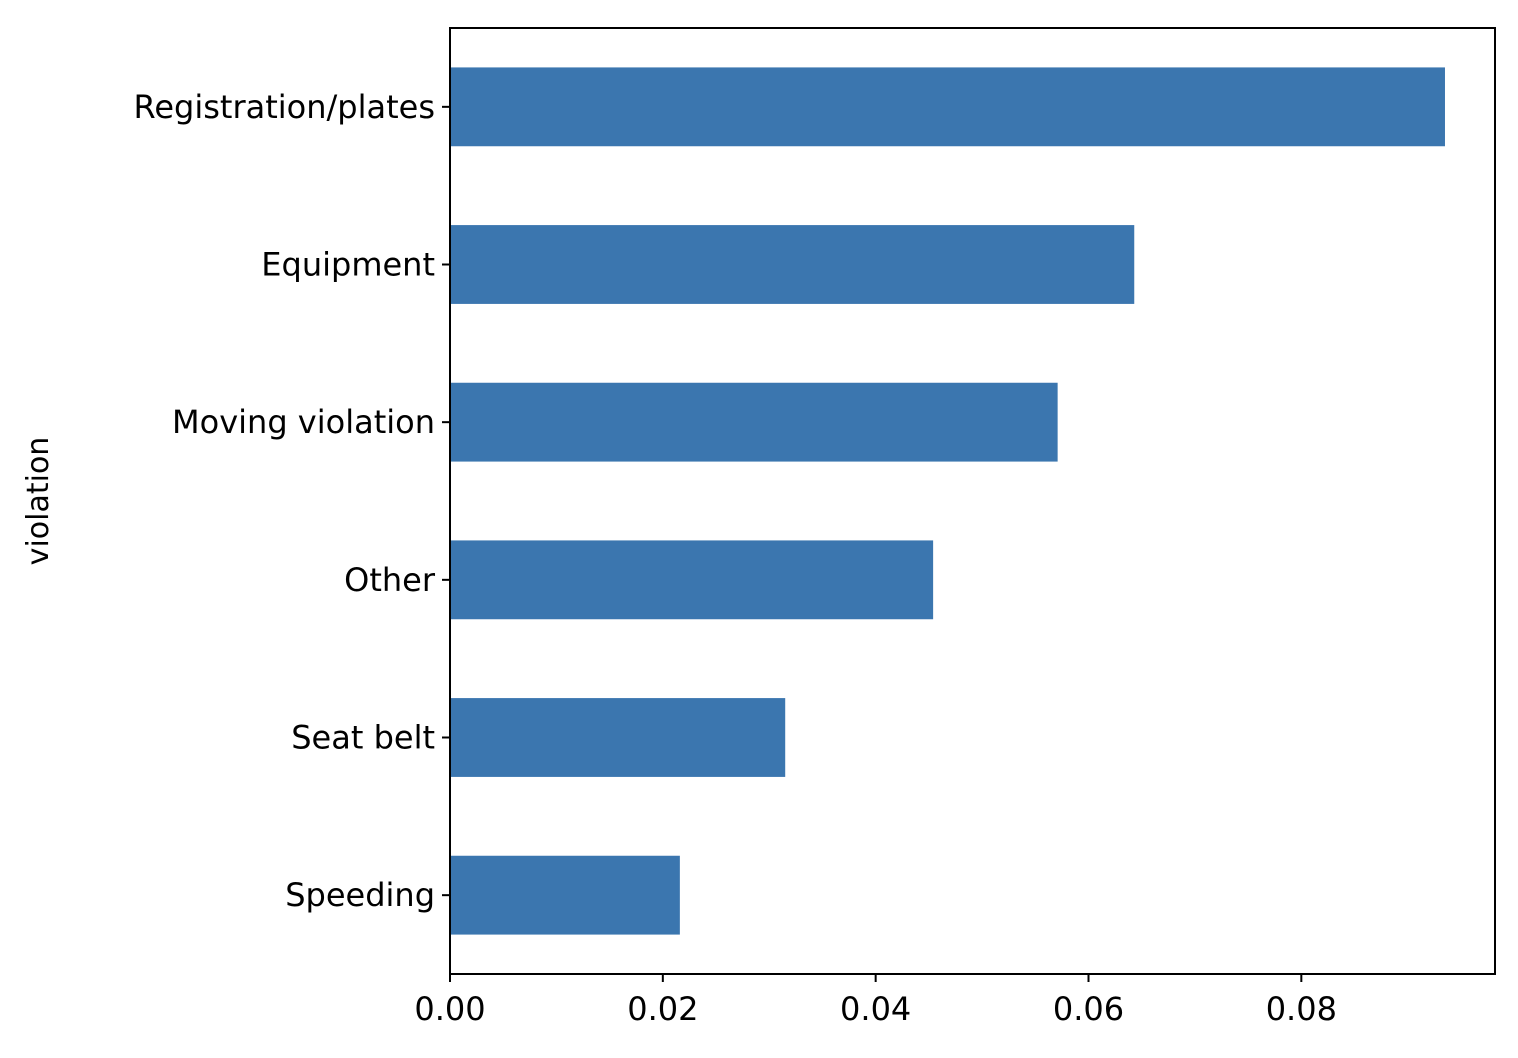  I want to click on x-tick-label: 0.06, so click(1088, 1009).